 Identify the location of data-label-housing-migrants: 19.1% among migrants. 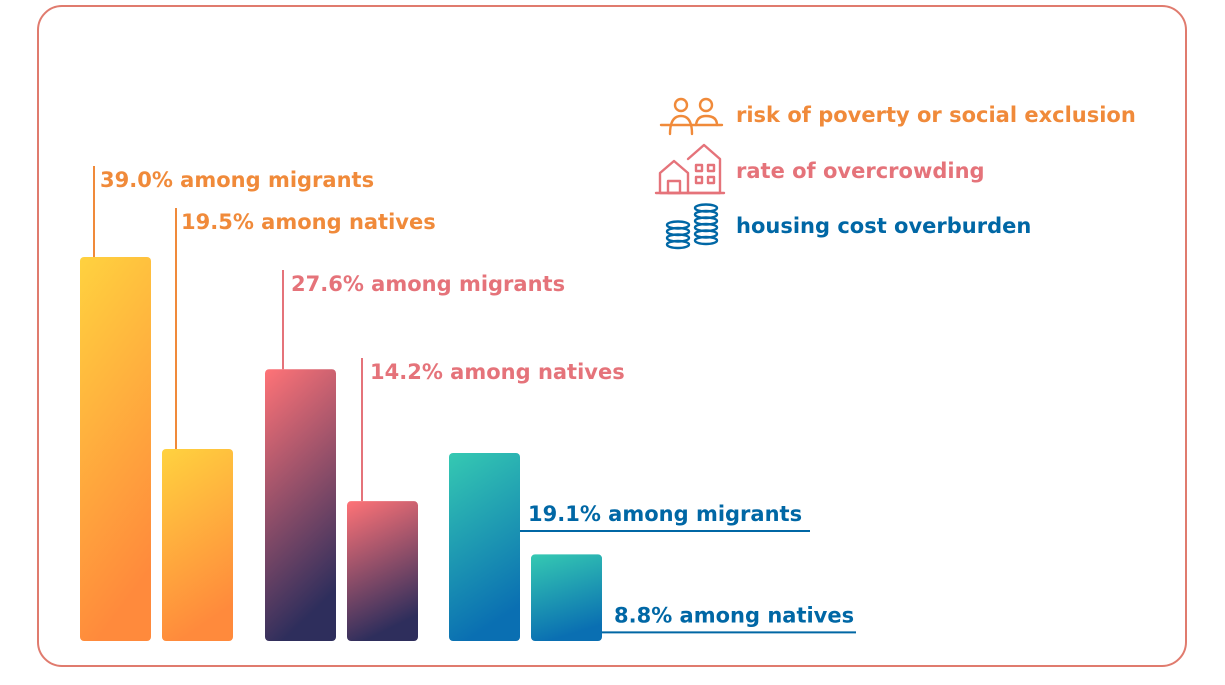
(665, 514).